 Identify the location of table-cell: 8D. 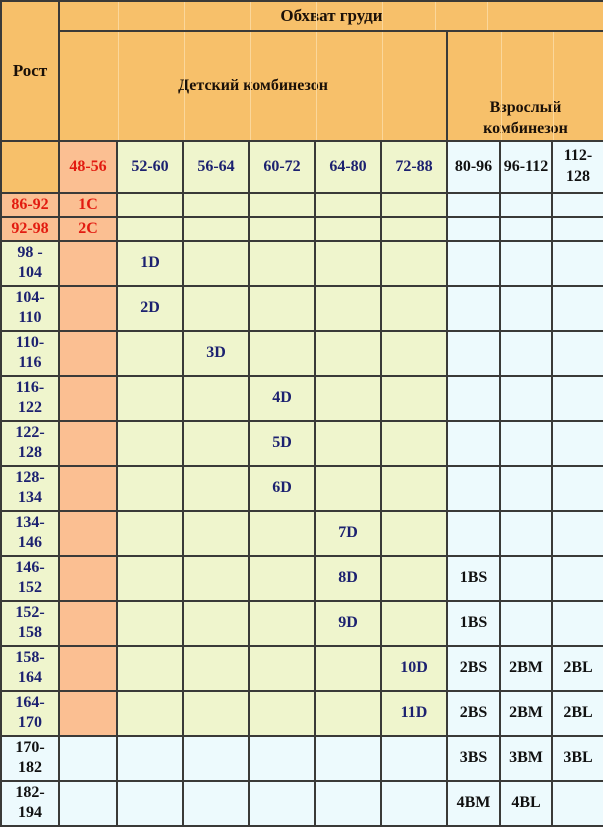
(348, 578).